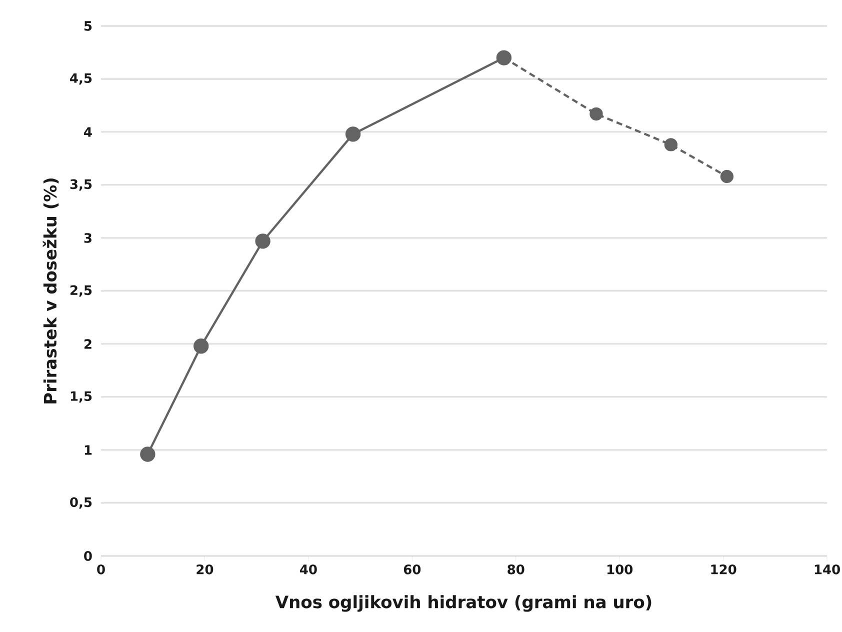 This screenshot has width=842, height=632. Describe the element at coordinates (308, 569) in the screenshot. I see `x-tick-label: 40` at that location.